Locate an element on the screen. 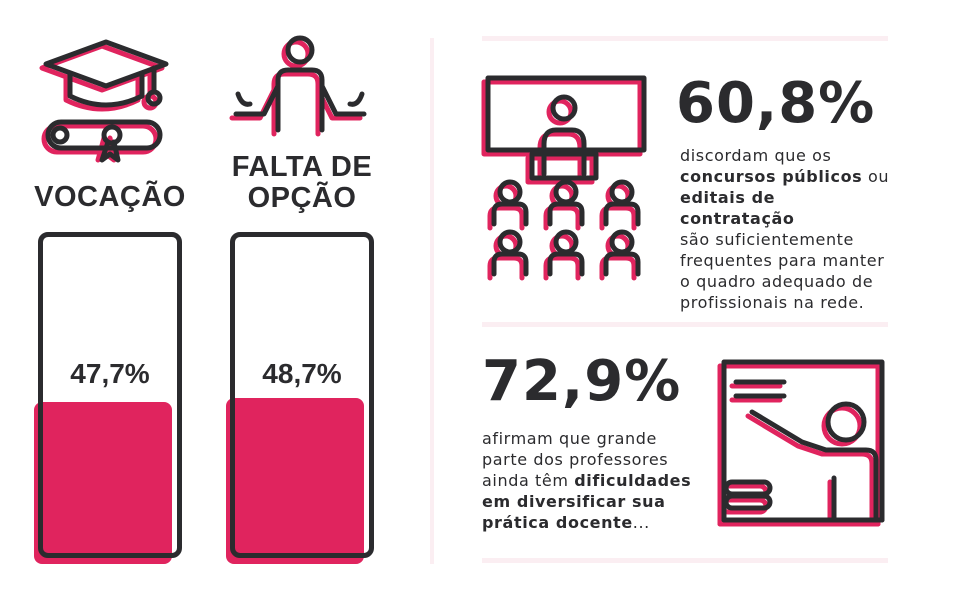 This screenshot has width=960, height=600. stat1-bold-concursos: concursos públicos is located at coordinates (771, 176).